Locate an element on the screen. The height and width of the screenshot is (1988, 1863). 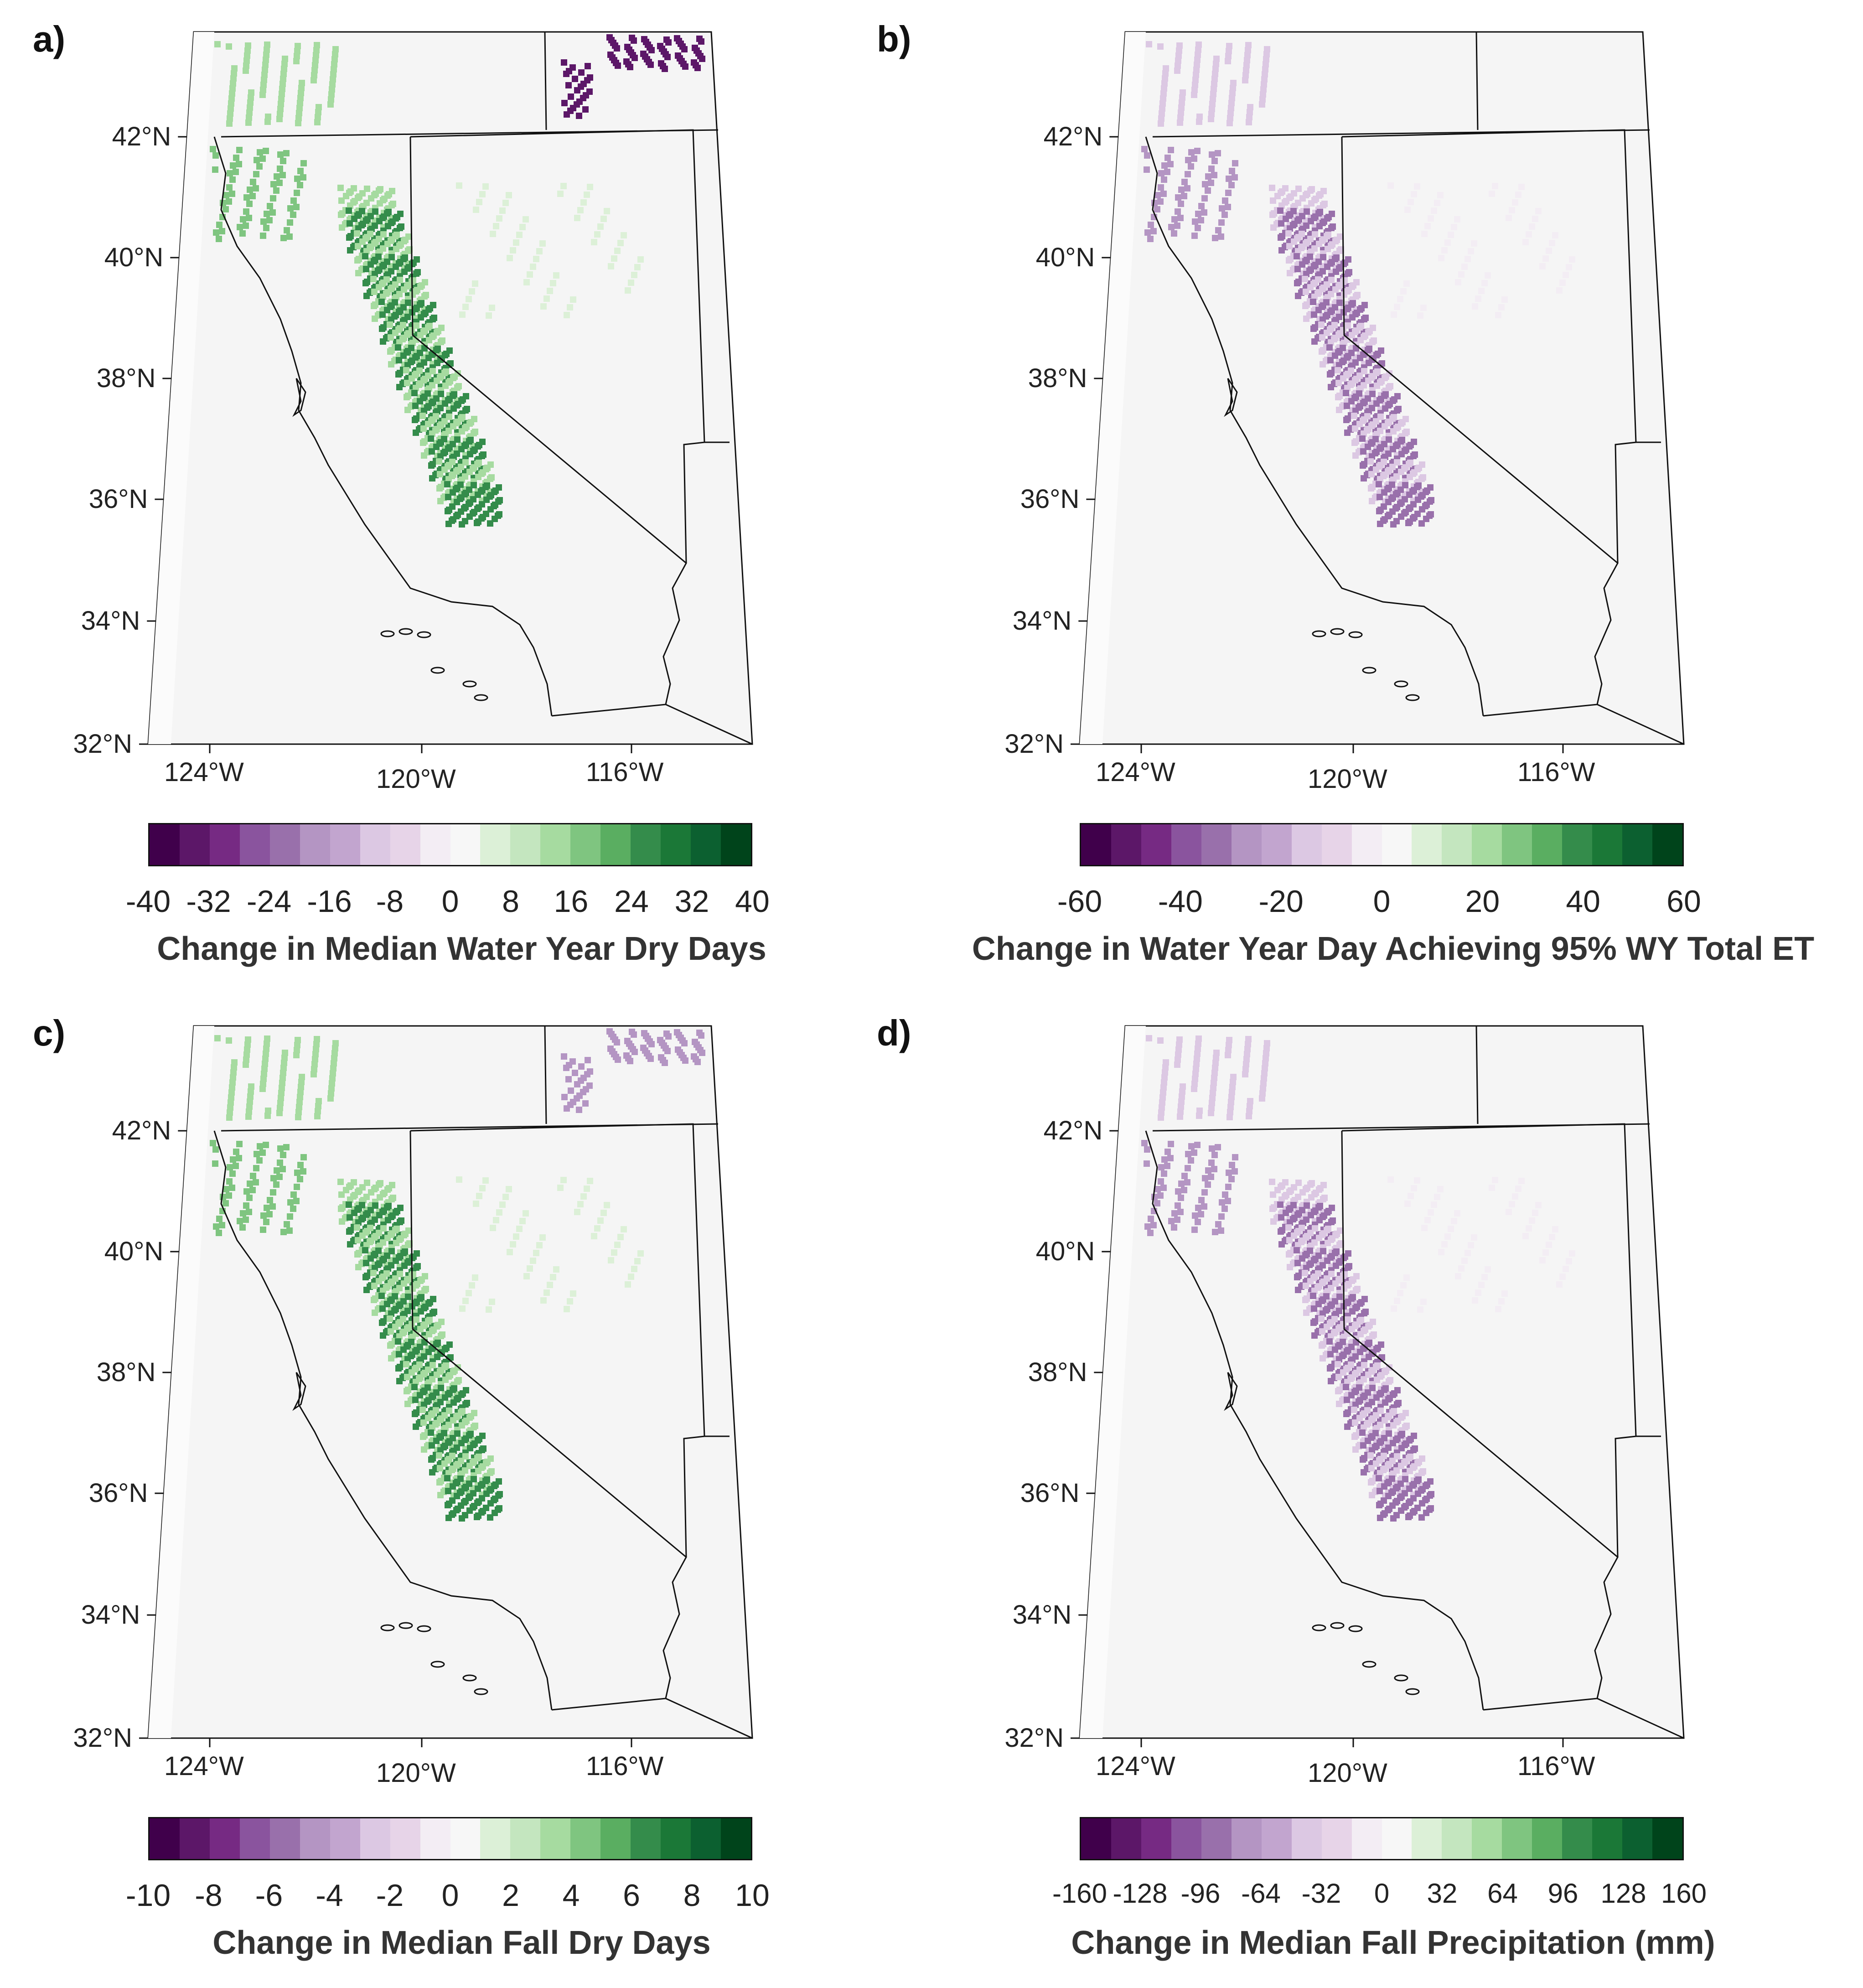
colorbar-title: Change in Median Fall Dry Days is located at coordinates (461, 1943).